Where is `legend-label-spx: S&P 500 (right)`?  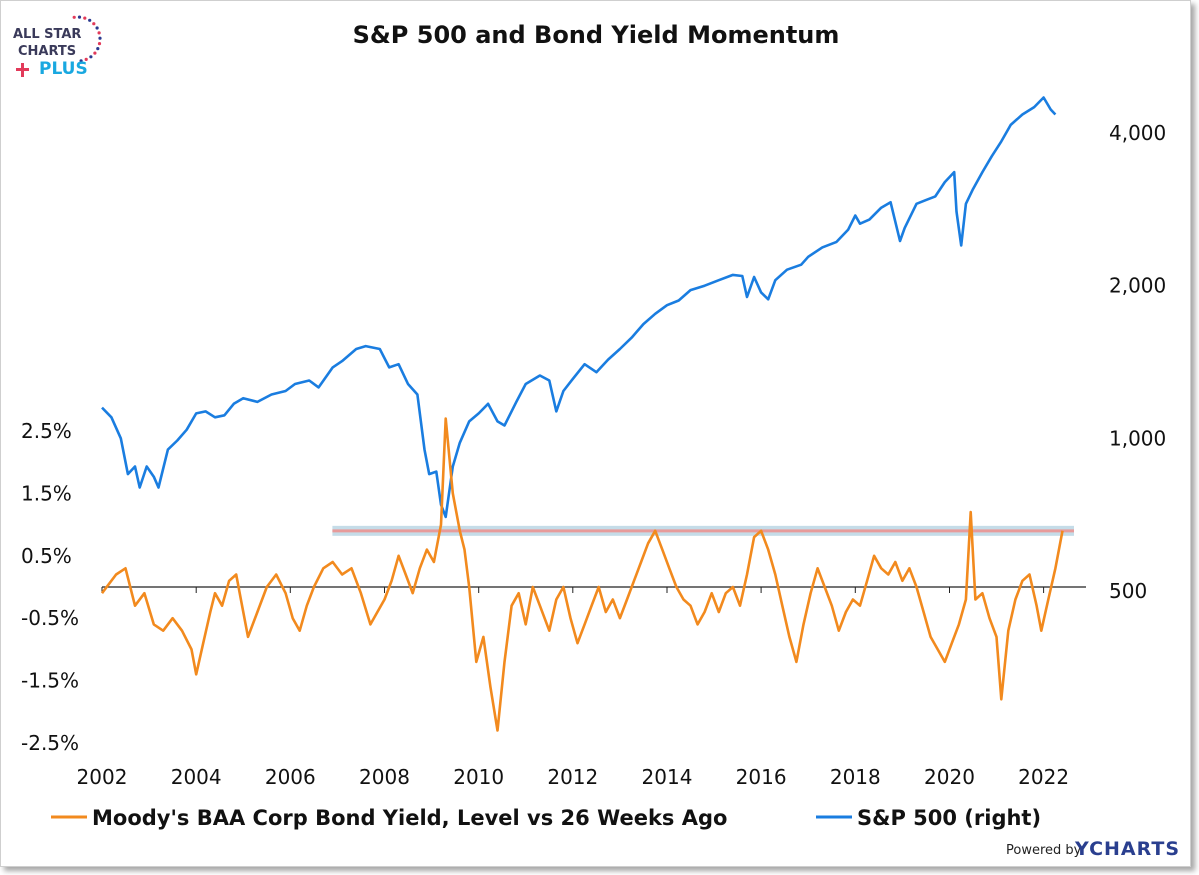
legend-label-spx: S&P 500 (right) is located at coordinates (949, 818).